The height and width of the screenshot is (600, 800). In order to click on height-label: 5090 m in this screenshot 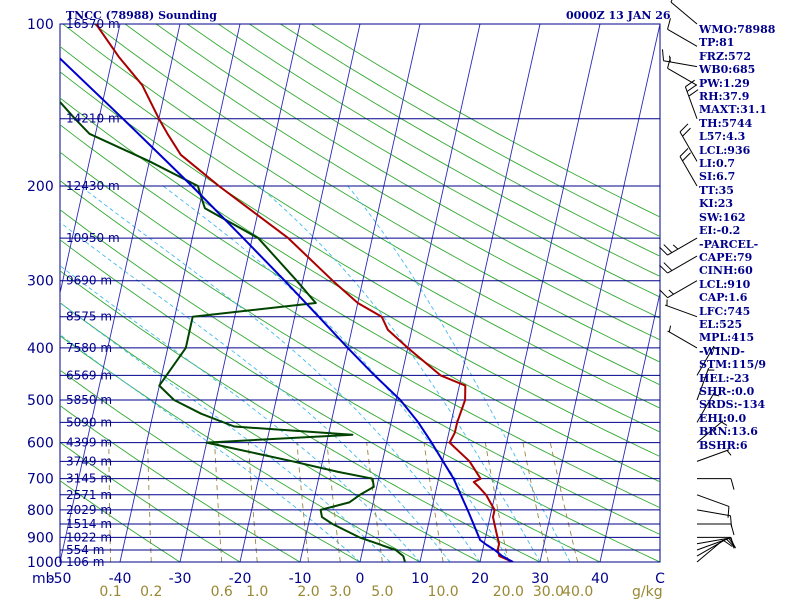, I will do `click(89, 422)`.